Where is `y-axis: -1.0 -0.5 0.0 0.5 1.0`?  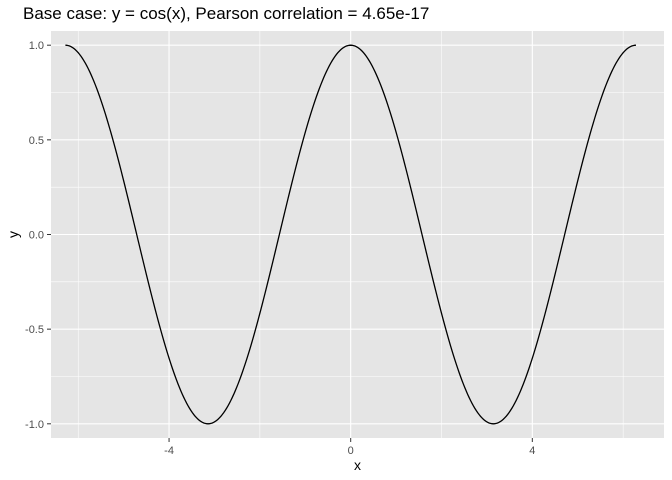 y-axis: -1.0 -0.5 0.0 0.5 1.0 is located at coordinates (38, 235).